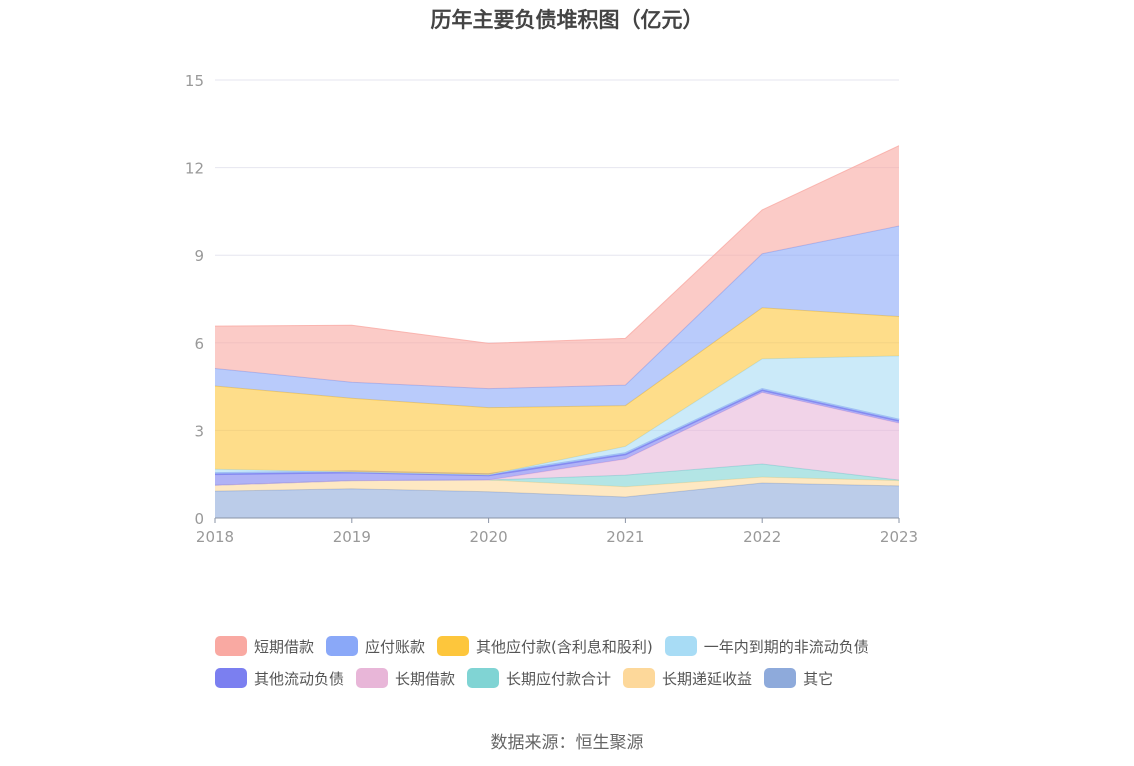 Image resolution: width=1134 pixels, height=766 pixels. What do you see at coordinates (798, 678) in the screenshot?
I see `legend-item: 其它` at bounding box center [798, 678].